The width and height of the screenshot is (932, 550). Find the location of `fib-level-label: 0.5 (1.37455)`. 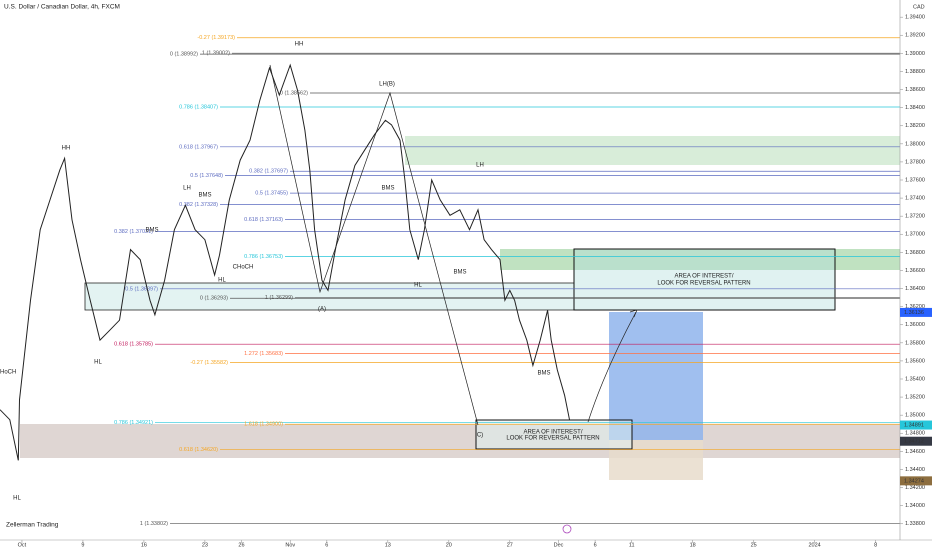

fib-level-label: 0.5 (1.37455) is located at coordinates (271, 194).